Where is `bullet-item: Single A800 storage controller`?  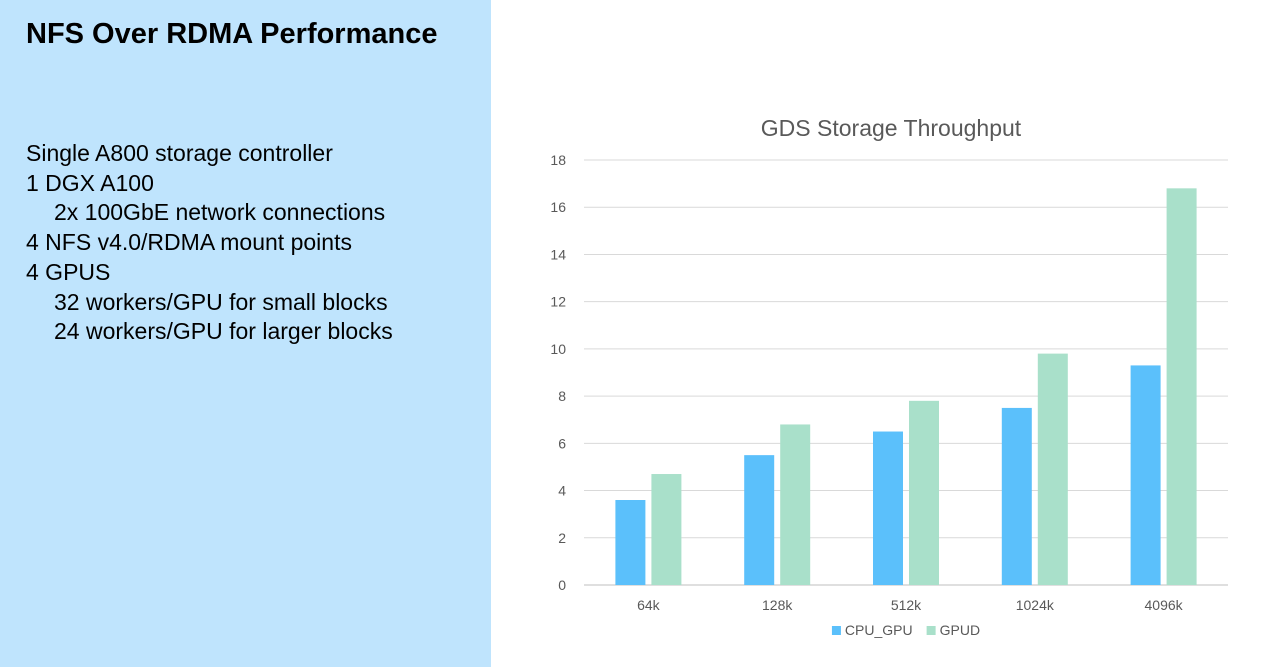 bullet-item: Single A800 storage controller is located at coordinates (179, 153).